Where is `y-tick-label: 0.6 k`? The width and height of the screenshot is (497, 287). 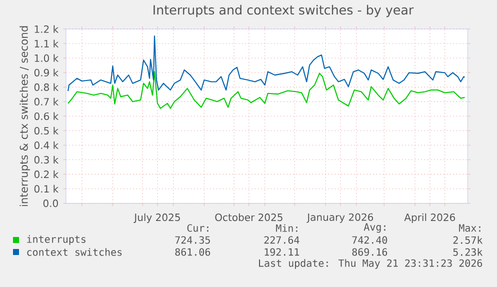
y-tick-label: 0.6 k is located at coordinates (46, 116).